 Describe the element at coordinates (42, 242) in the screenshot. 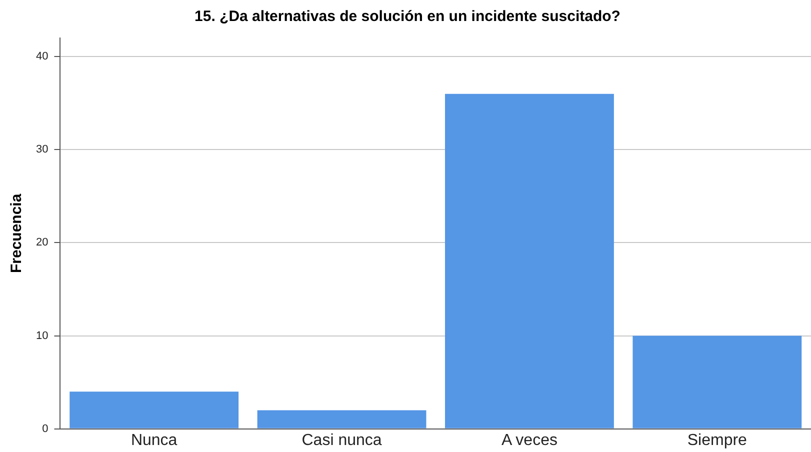

I see `y-tick-label: 20` at that location.